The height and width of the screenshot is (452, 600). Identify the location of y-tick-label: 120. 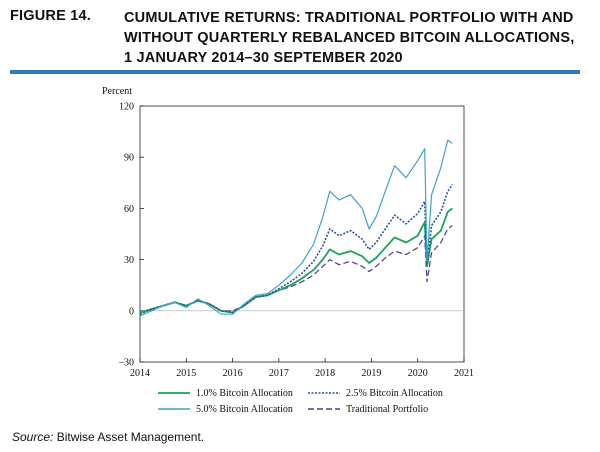
(126, 107).